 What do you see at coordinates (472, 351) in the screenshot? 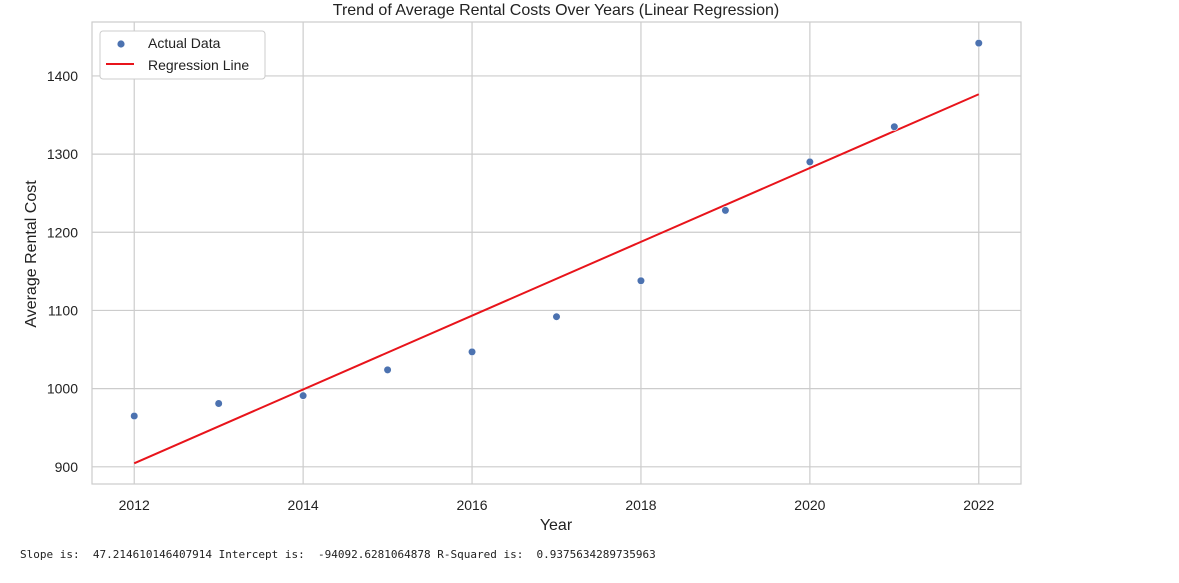
I see `data-point-2016` at bounding box center [472, 351].